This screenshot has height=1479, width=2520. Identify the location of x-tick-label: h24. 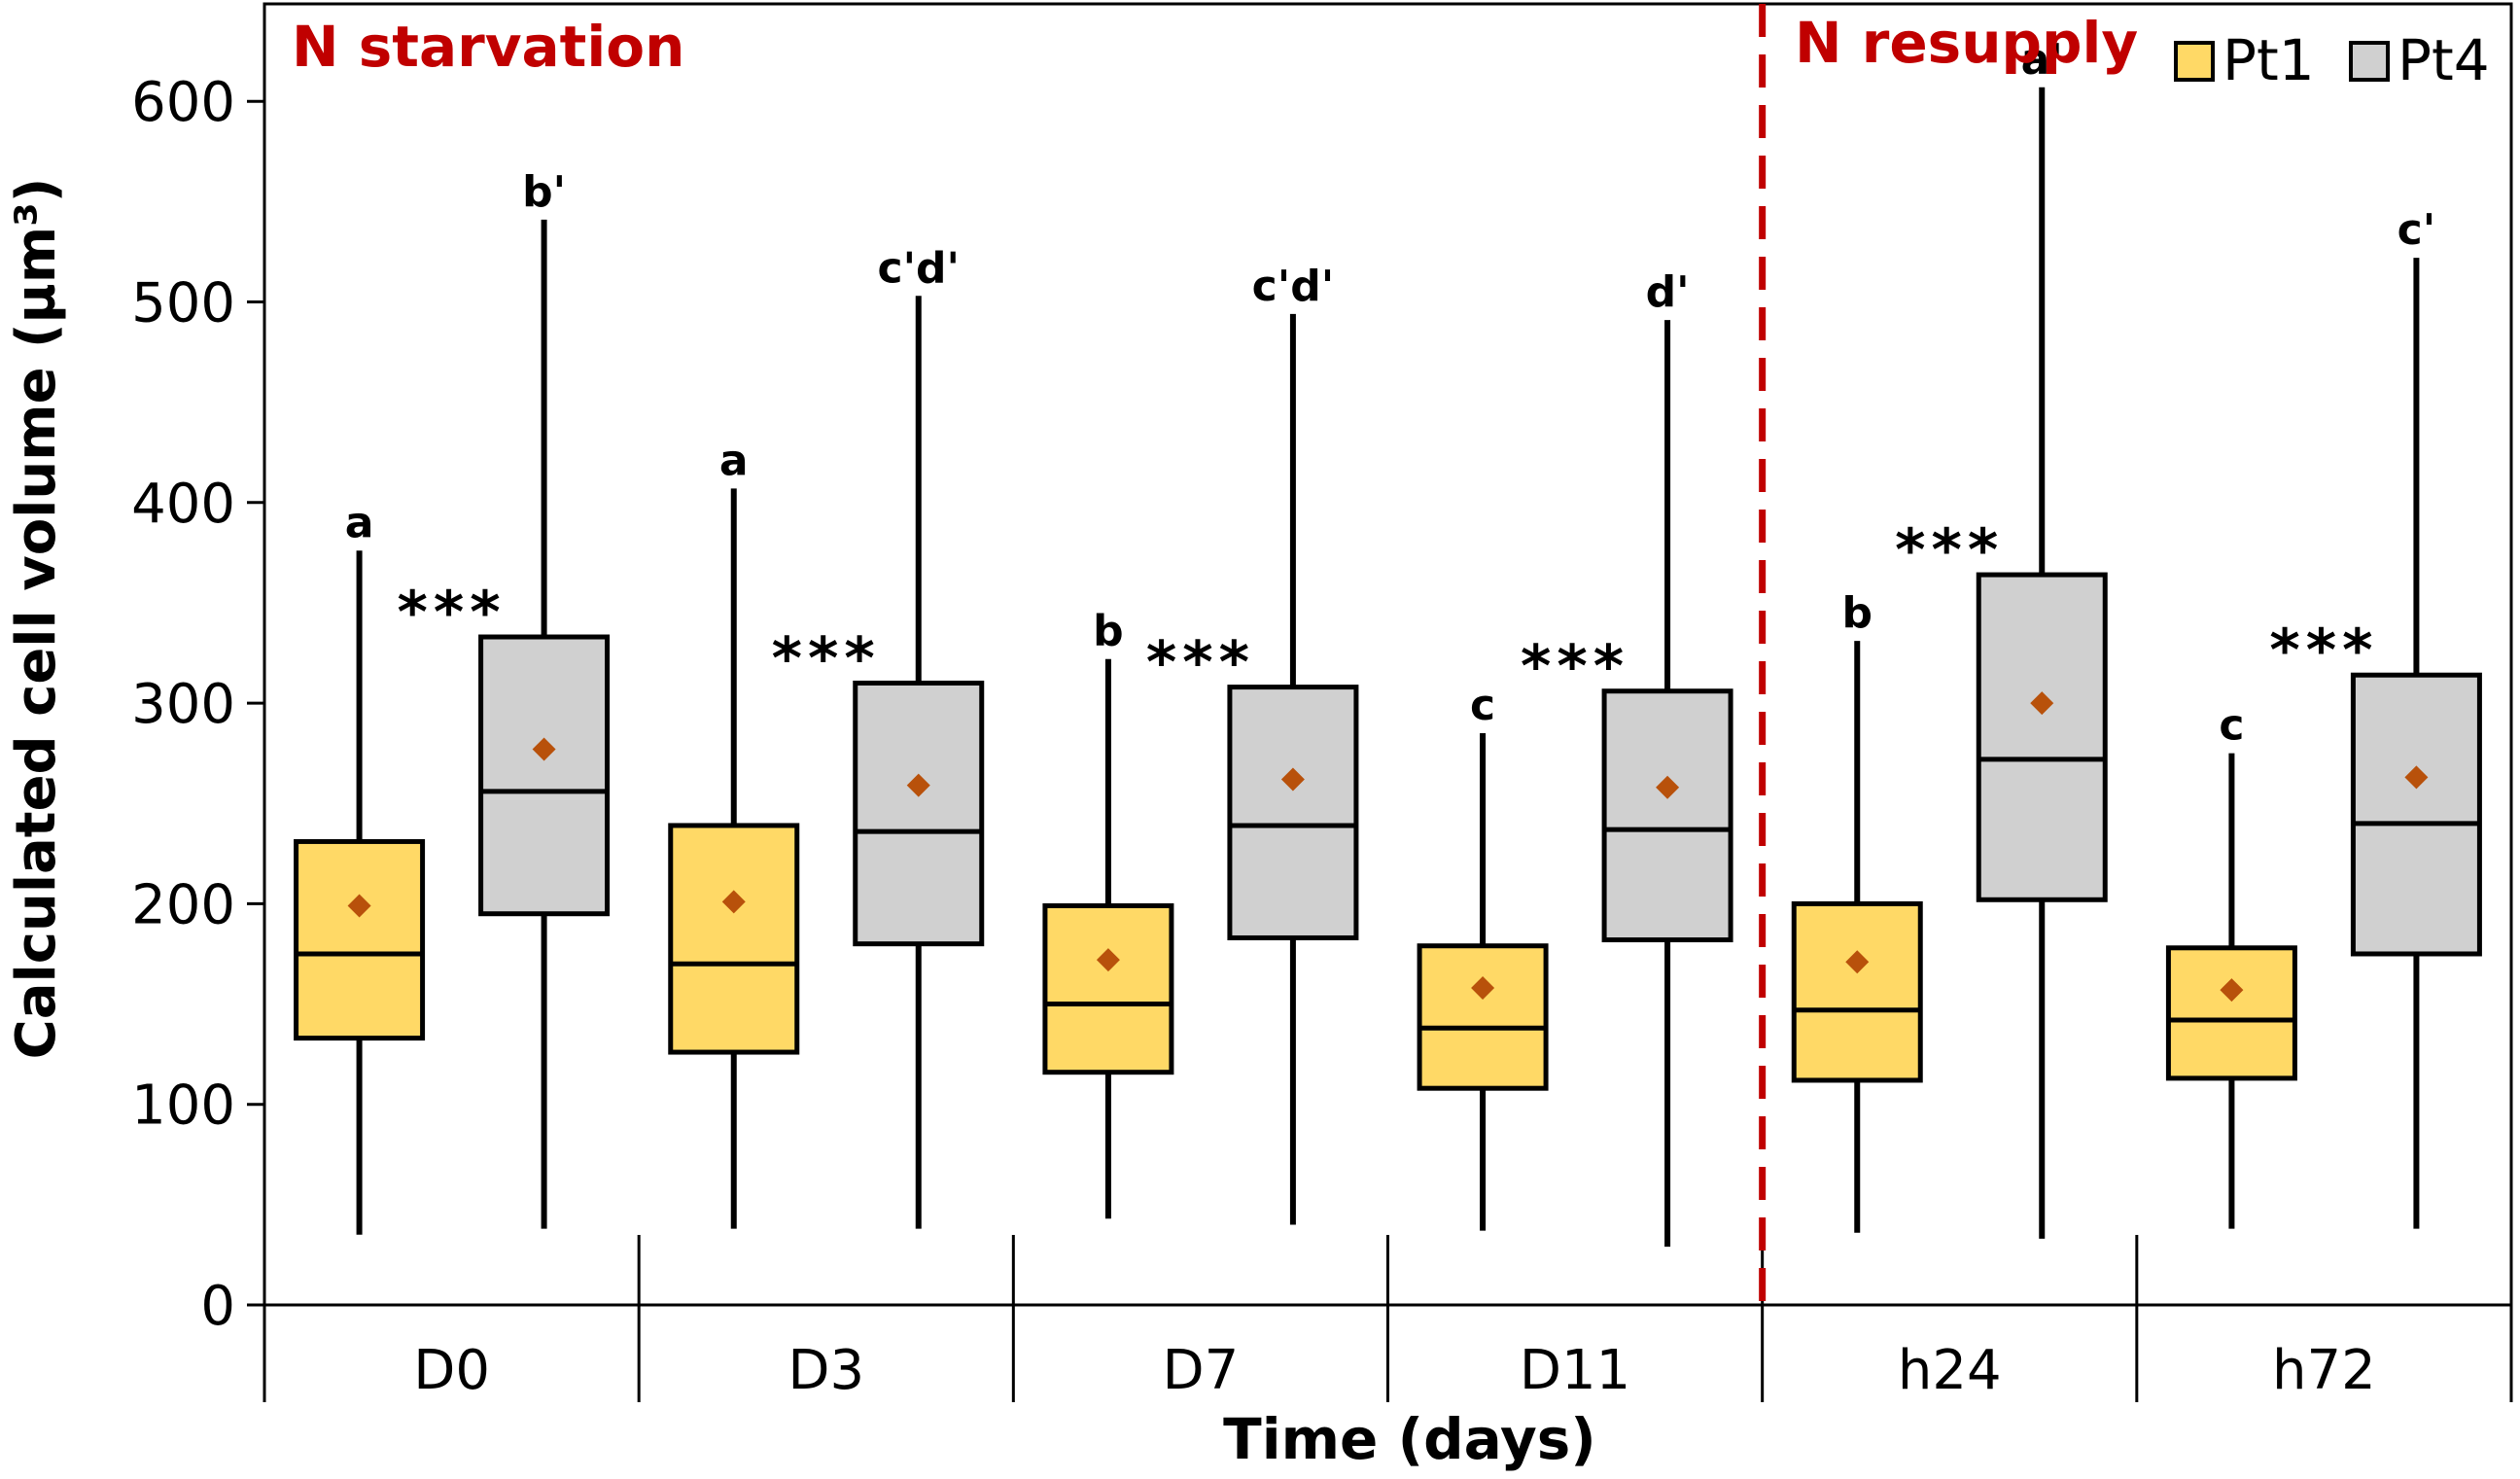
(1950, 1370).